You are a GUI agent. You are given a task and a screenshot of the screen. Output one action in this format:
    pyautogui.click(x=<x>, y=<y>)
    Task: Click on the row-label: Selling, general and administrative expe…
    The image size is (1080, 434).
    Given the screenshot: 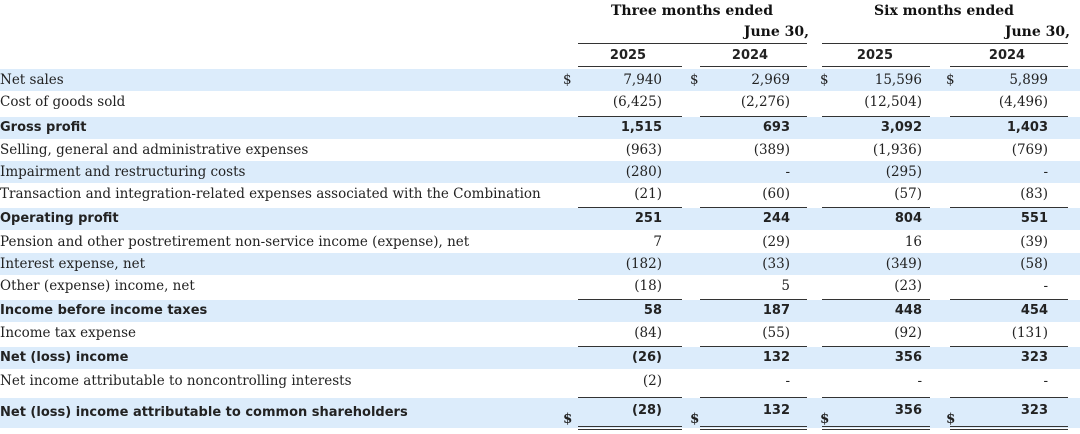 What is the action you would take?
    pyautogui.click(x=154, y=150)
    